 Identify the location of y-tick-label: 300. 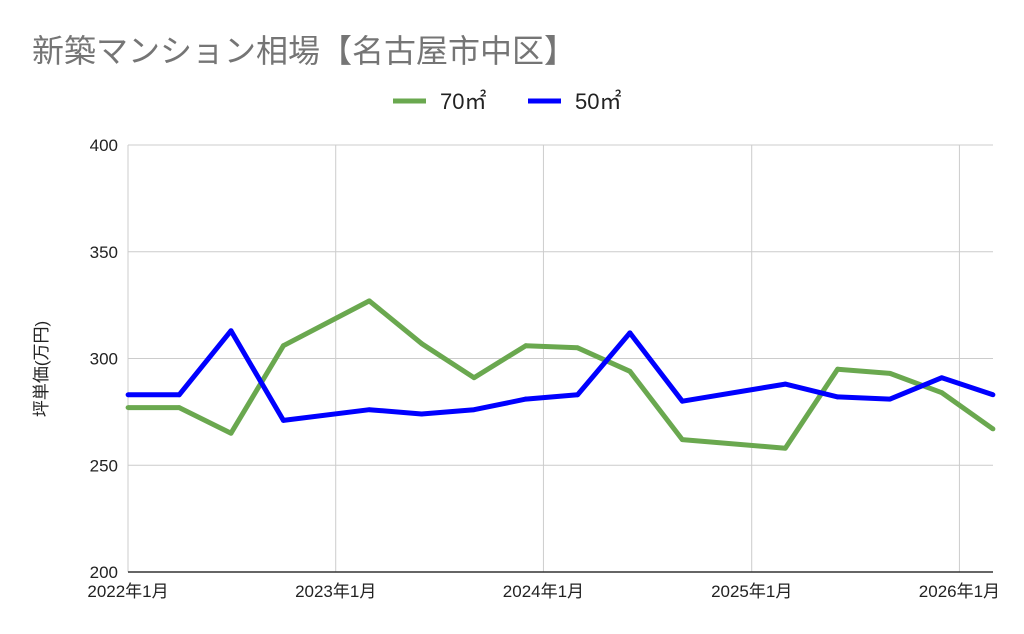
(104, 359).